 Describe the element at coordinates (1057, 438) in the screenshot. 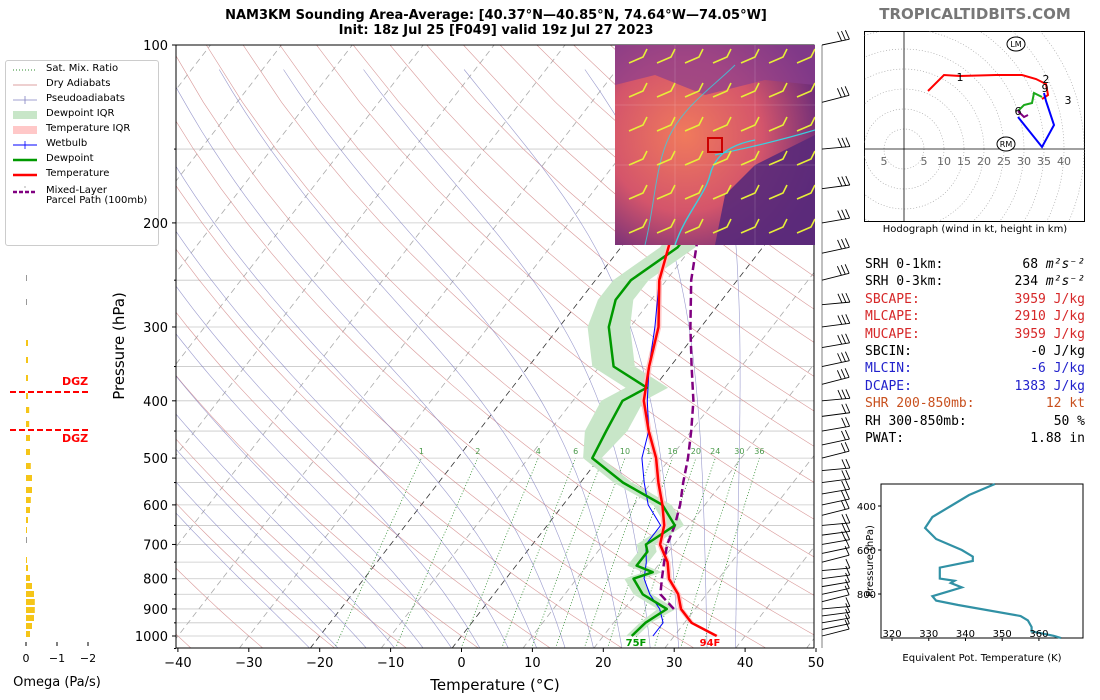

I see `stat-value-number: 1.88 in` at that location.